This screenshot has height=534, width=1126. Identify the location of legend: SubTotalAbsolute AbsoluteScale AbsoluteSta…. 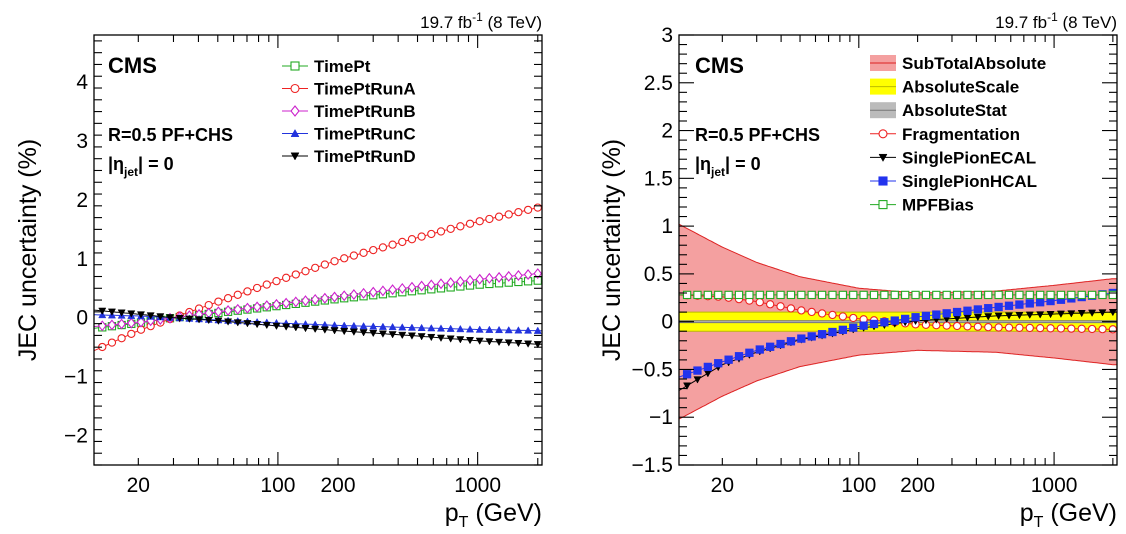
(958, 134).